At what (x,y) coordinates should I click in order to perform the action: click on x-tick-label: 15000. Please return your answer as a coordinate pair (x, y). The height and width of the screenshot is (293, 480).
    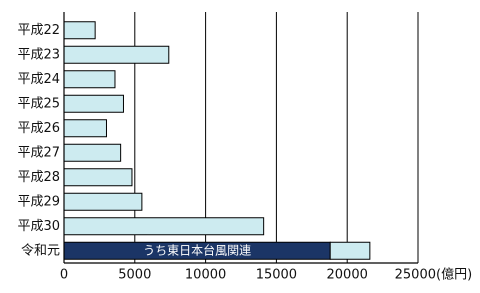
    Looking at the image, I should click on (276, 275).